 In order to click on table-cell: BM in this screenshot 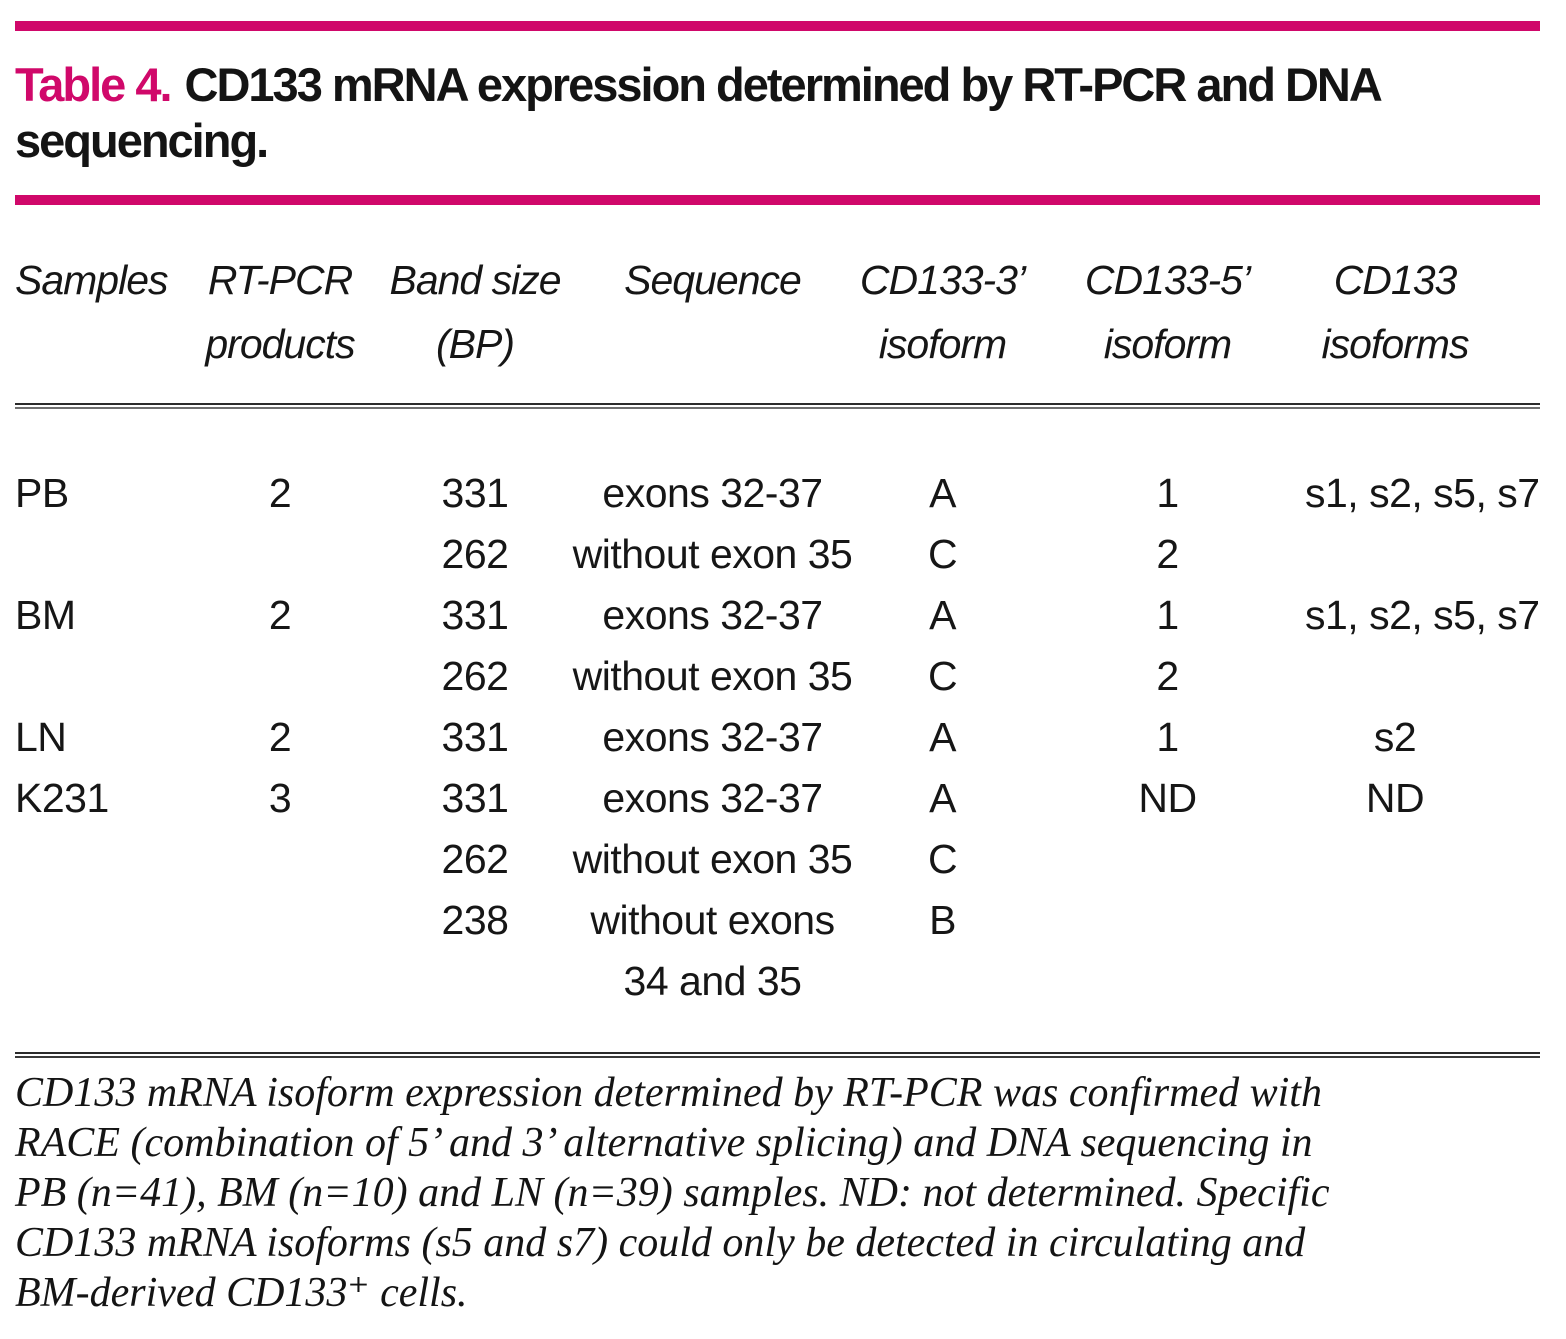, I will do `click(45, 615)`.